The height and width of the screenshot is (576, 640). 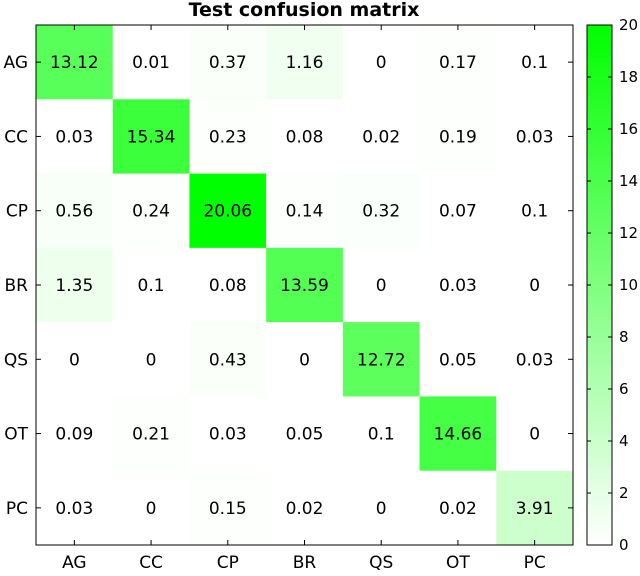 I want to click on cell-value-cp-qs: 0.32, so click(x=381, y=212).